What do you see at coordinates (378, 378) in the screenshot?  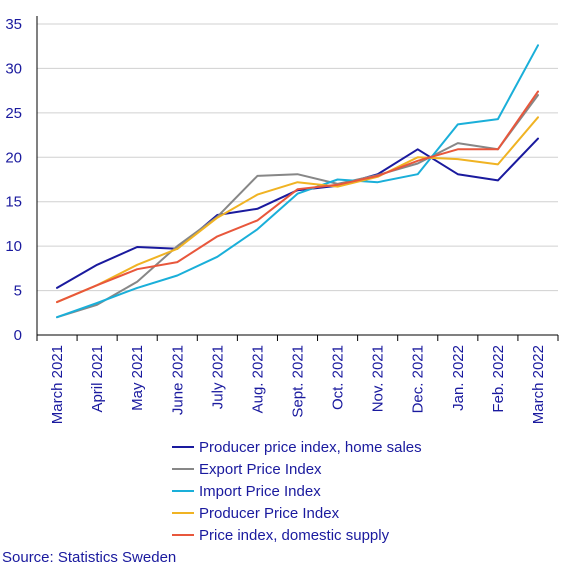 I see `x-tick-label: Nov. 2021` at bounding box center [378, 378].